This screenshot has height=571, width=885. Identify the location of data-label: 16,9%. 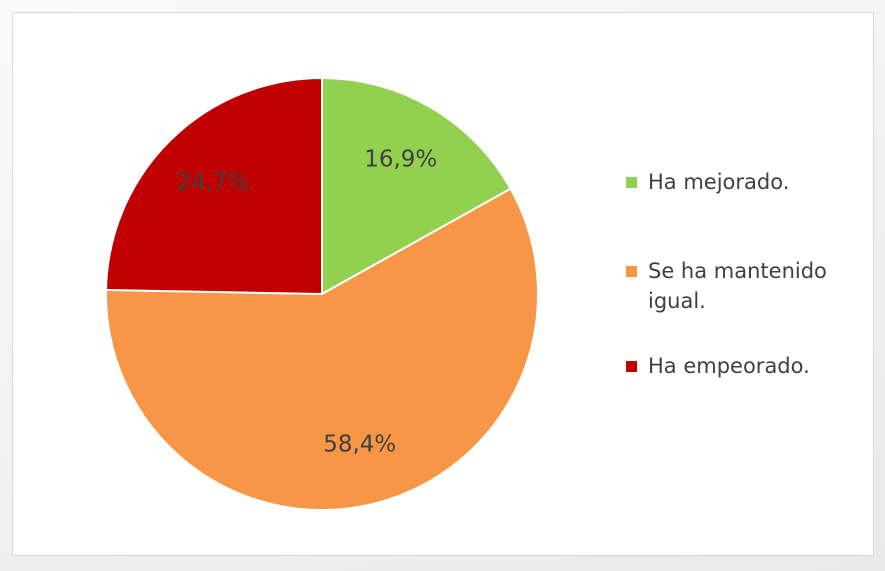
(400, 159).